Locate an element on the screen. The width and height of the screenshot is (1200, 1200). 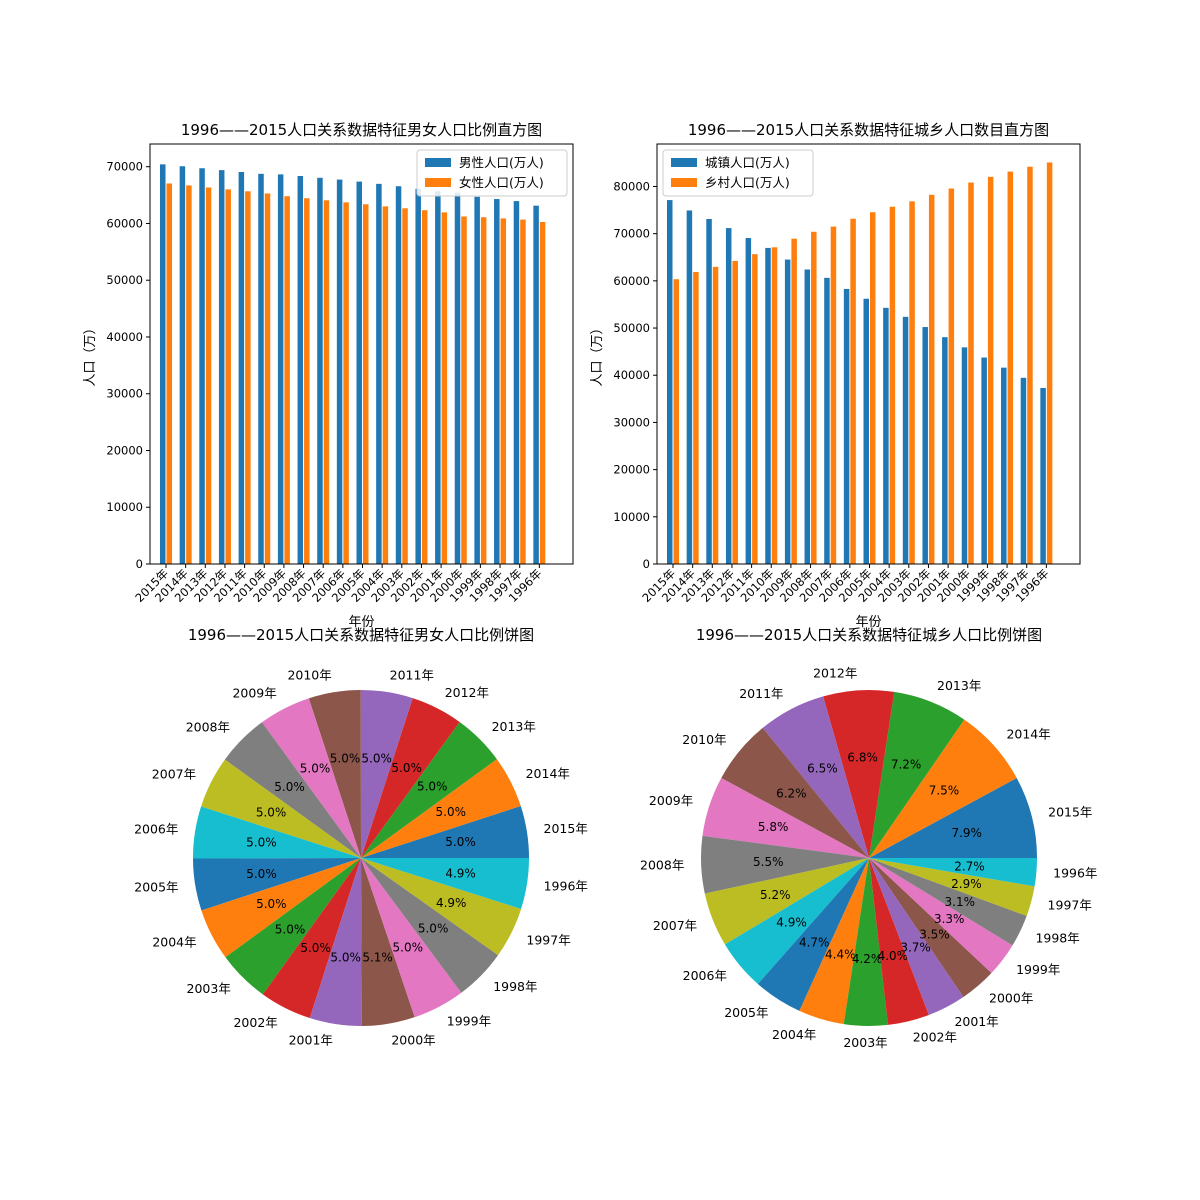
gender-pie-year-label: 2010年 is located at coordinates (309, 675).